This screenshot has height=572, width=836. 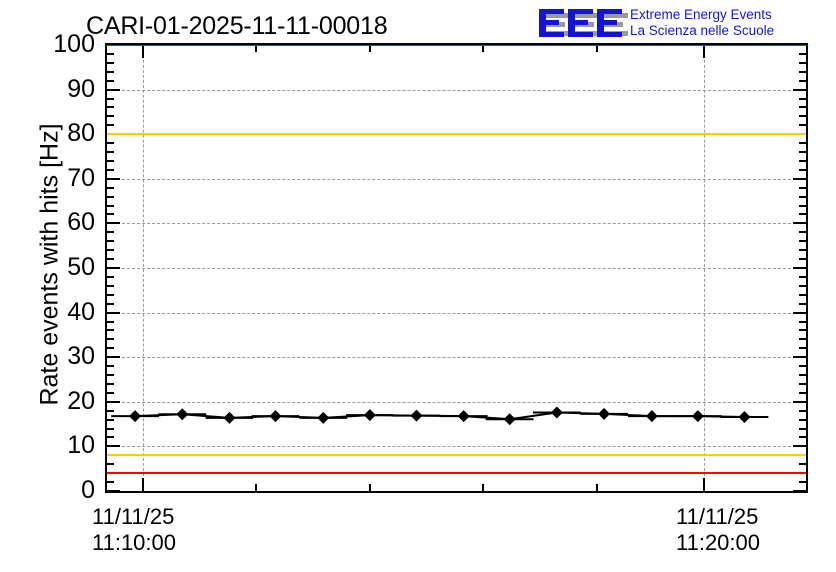 I want to click on y-tick-label-30: 30, so click(x=81, y=356).